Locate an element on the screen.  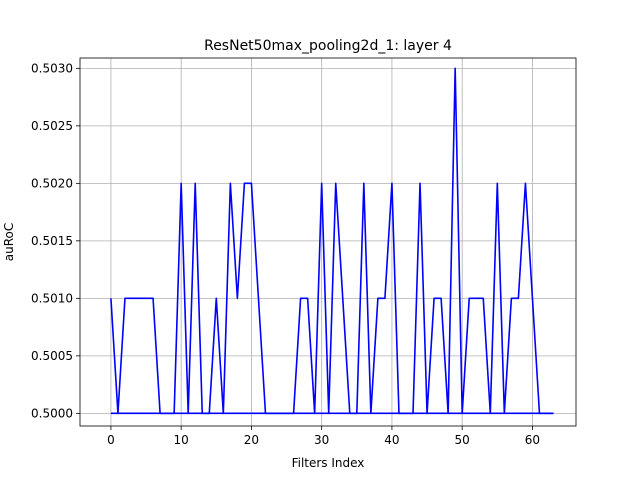
y-axis-label: auRoC is located at coordinates (9, 242).